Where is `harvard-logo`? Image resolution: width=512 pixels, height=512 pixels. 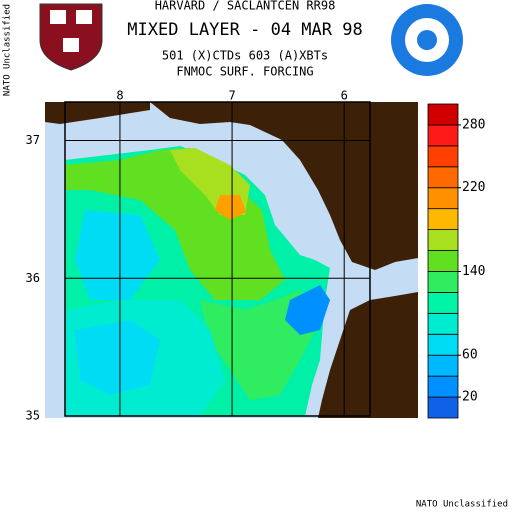 harvard-logo is located at coordinates (71, 37).